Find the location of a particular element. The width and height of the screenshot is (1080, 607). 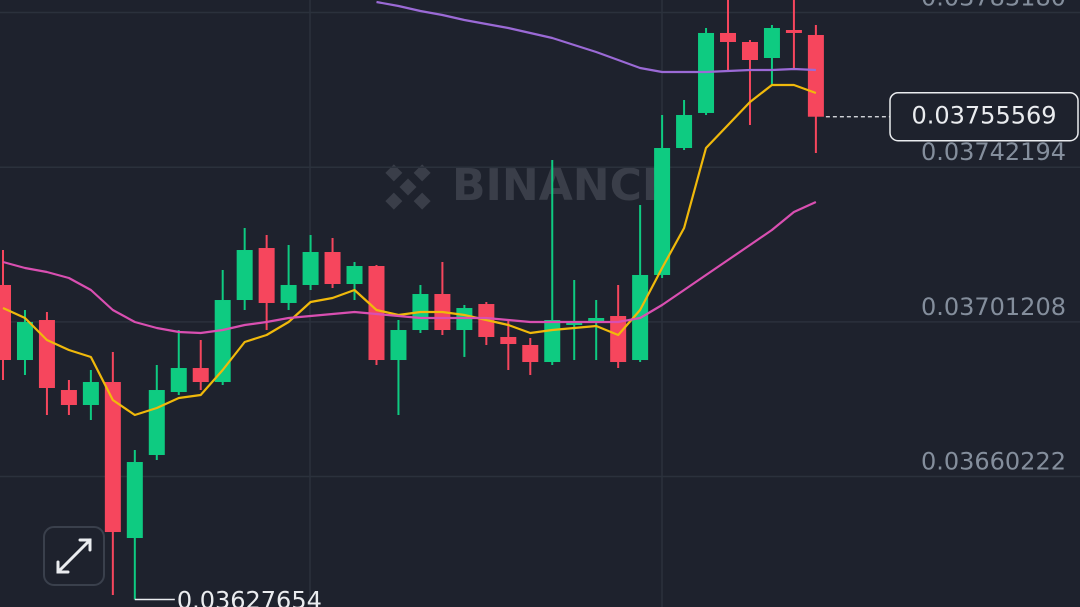

y-tick-label: 0.03701208 is located at coordinates (993, 307).